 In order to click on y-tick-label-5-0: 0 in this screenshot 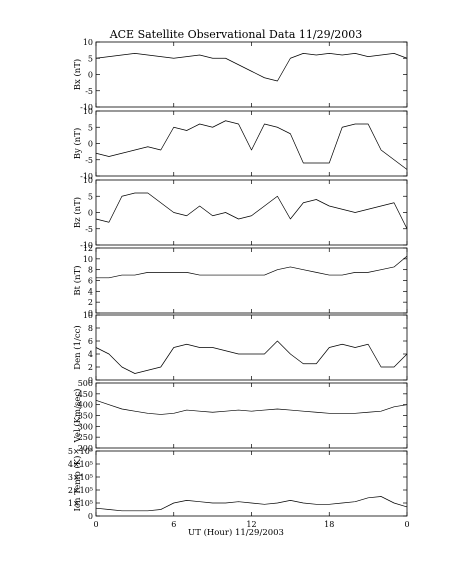, I will do `click(90, 380)`.